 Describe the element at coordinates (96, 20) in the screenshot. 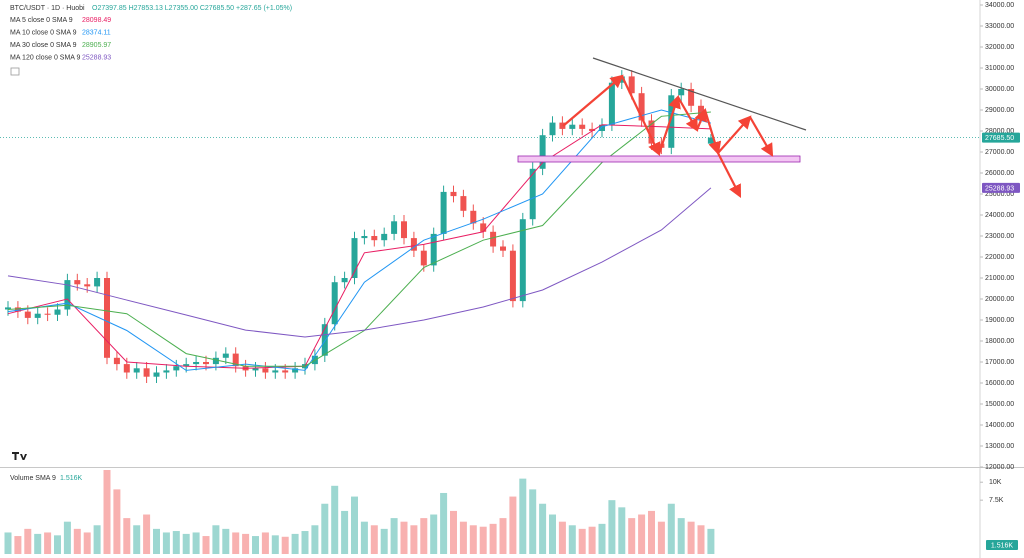

I see `legend-value: 28098.49` at that location.